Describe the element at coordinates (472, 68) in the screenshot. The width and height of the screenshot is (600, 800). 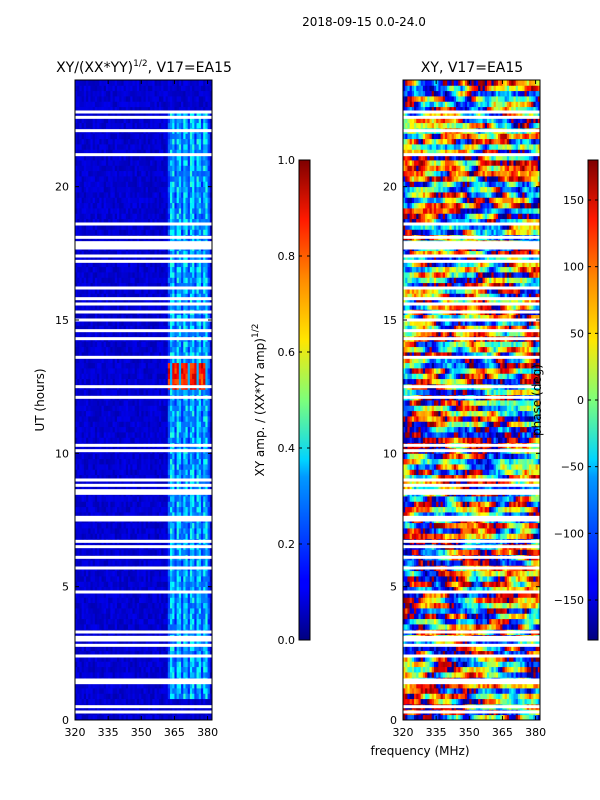
I see `phase-panel-title: XY, V17=EA15` at that location.